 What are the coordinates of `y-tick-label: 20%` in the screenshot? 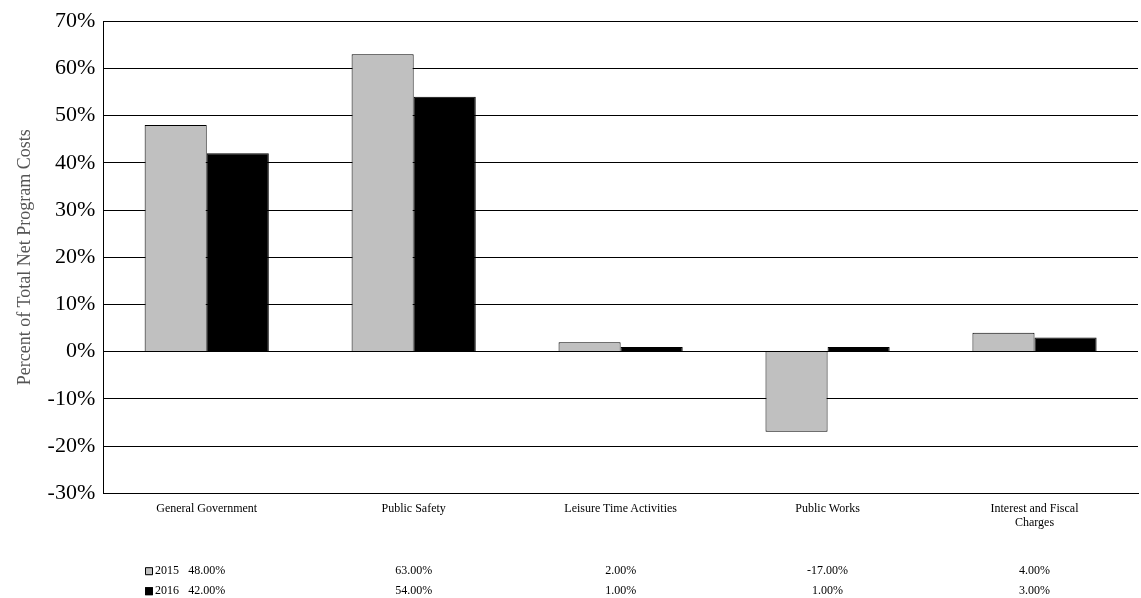 It's located at (75, 255).